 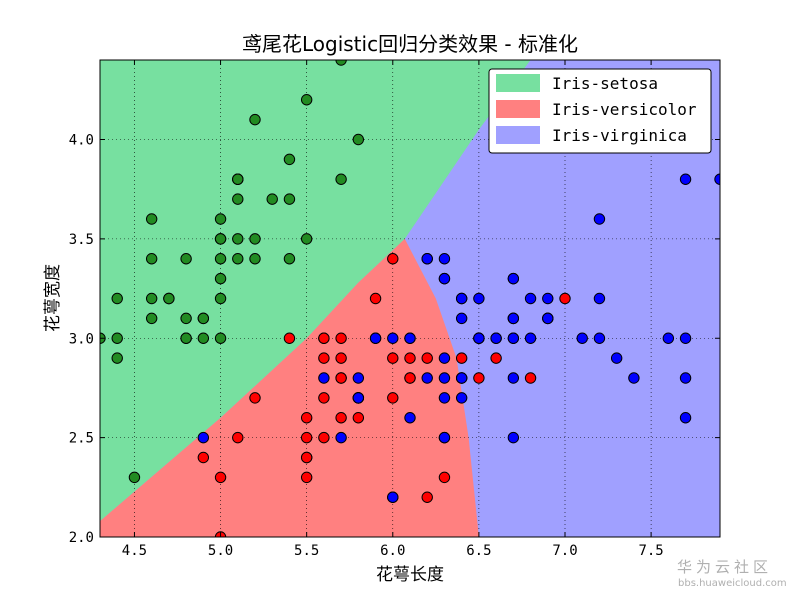 I want to click on y-tick-label: 4.0, so click(x=81, y=141).